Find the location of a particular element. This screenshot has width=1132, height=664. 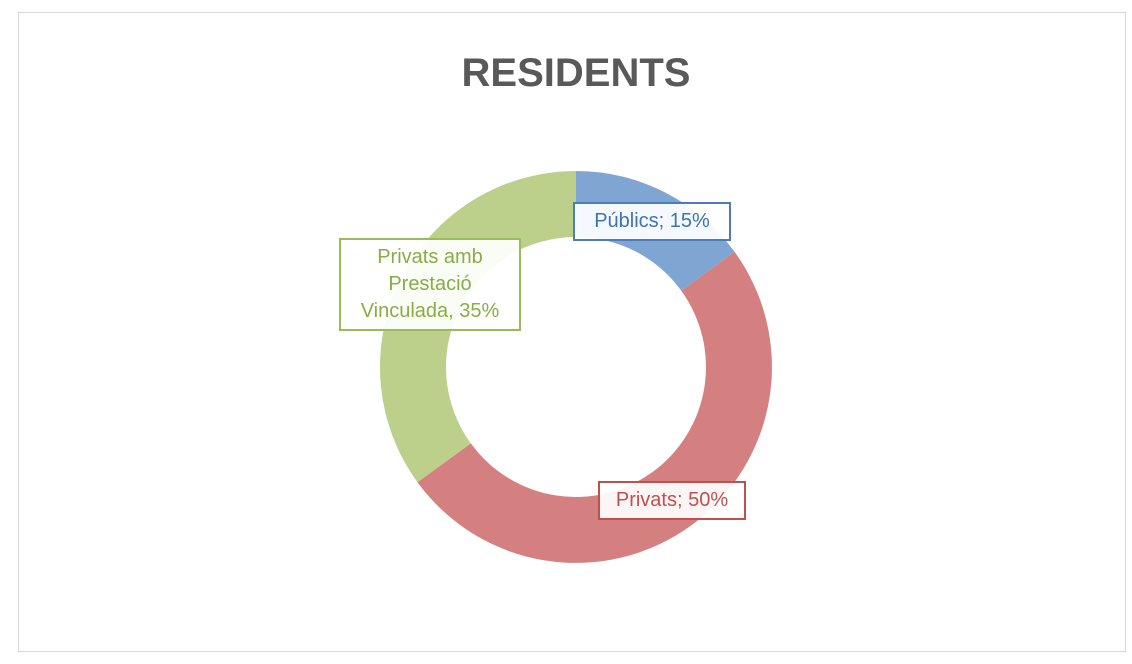

data-label: Públics; 15% is located at coordinates (652, 221).